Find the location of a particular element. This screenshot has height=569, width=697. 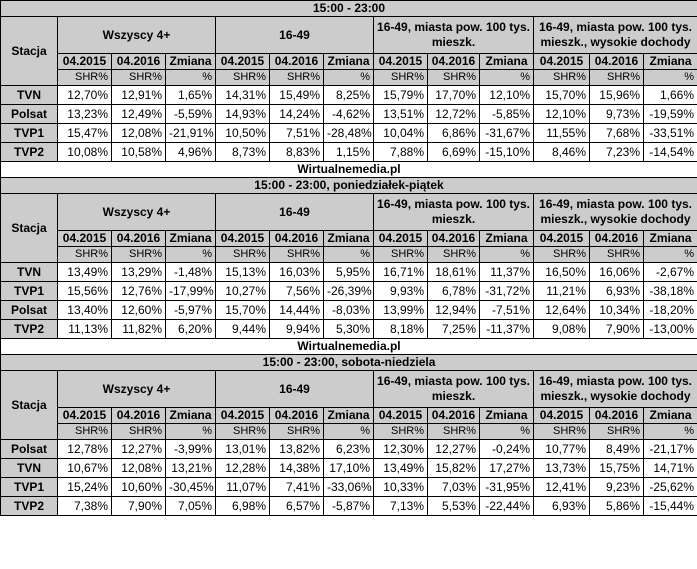

value-cell: -11,37% is located at coordinates (506, 329).